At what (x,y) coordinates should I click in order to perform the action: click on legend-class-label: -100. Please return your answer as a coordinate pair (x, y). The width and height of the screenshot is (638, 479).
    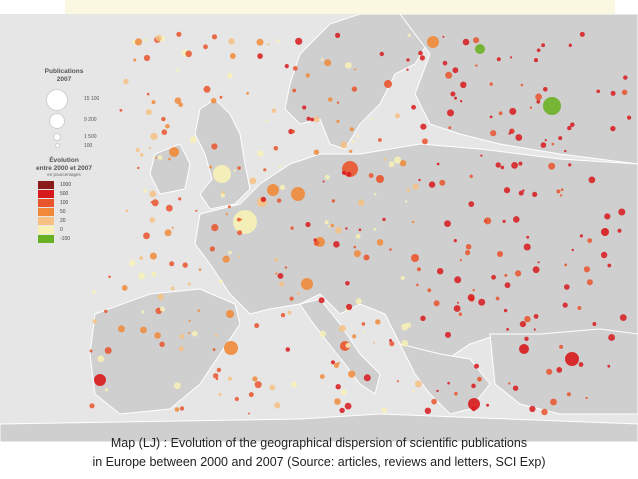
    Looking at the image, I should click on (65, 238).